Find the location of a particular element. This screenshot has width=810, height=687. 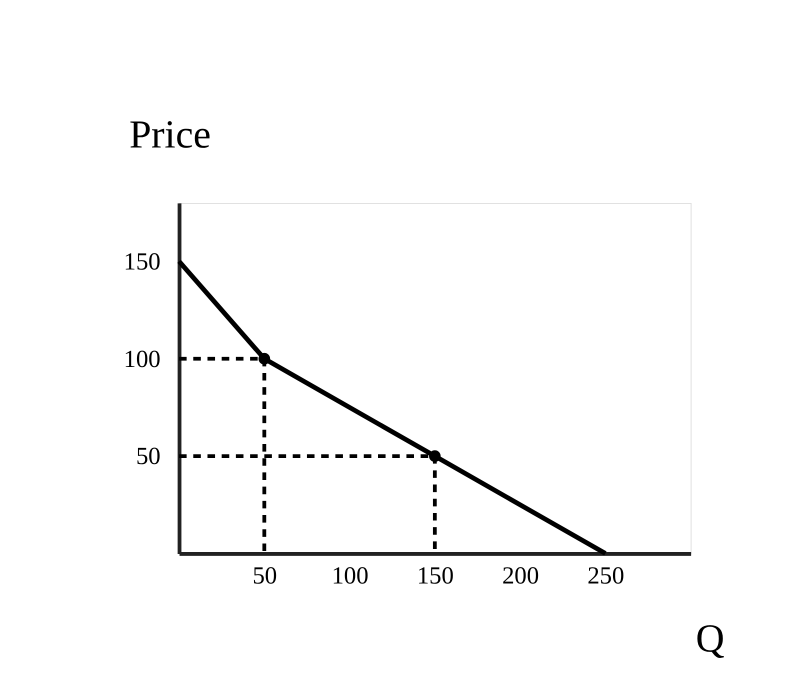

x-tick-label: 250 is located at coordinates (605, 576).